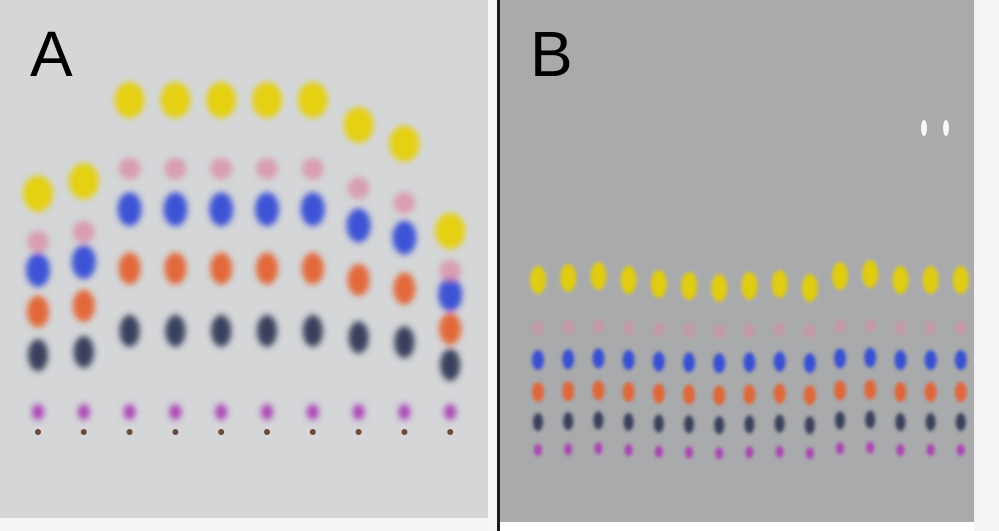 Image resolution: width=999 pixels, height=531 pixels. What do you see at coordinates (498, 265) in the screenshot?
I see `panel-divider` at bounding box center [498, 265].